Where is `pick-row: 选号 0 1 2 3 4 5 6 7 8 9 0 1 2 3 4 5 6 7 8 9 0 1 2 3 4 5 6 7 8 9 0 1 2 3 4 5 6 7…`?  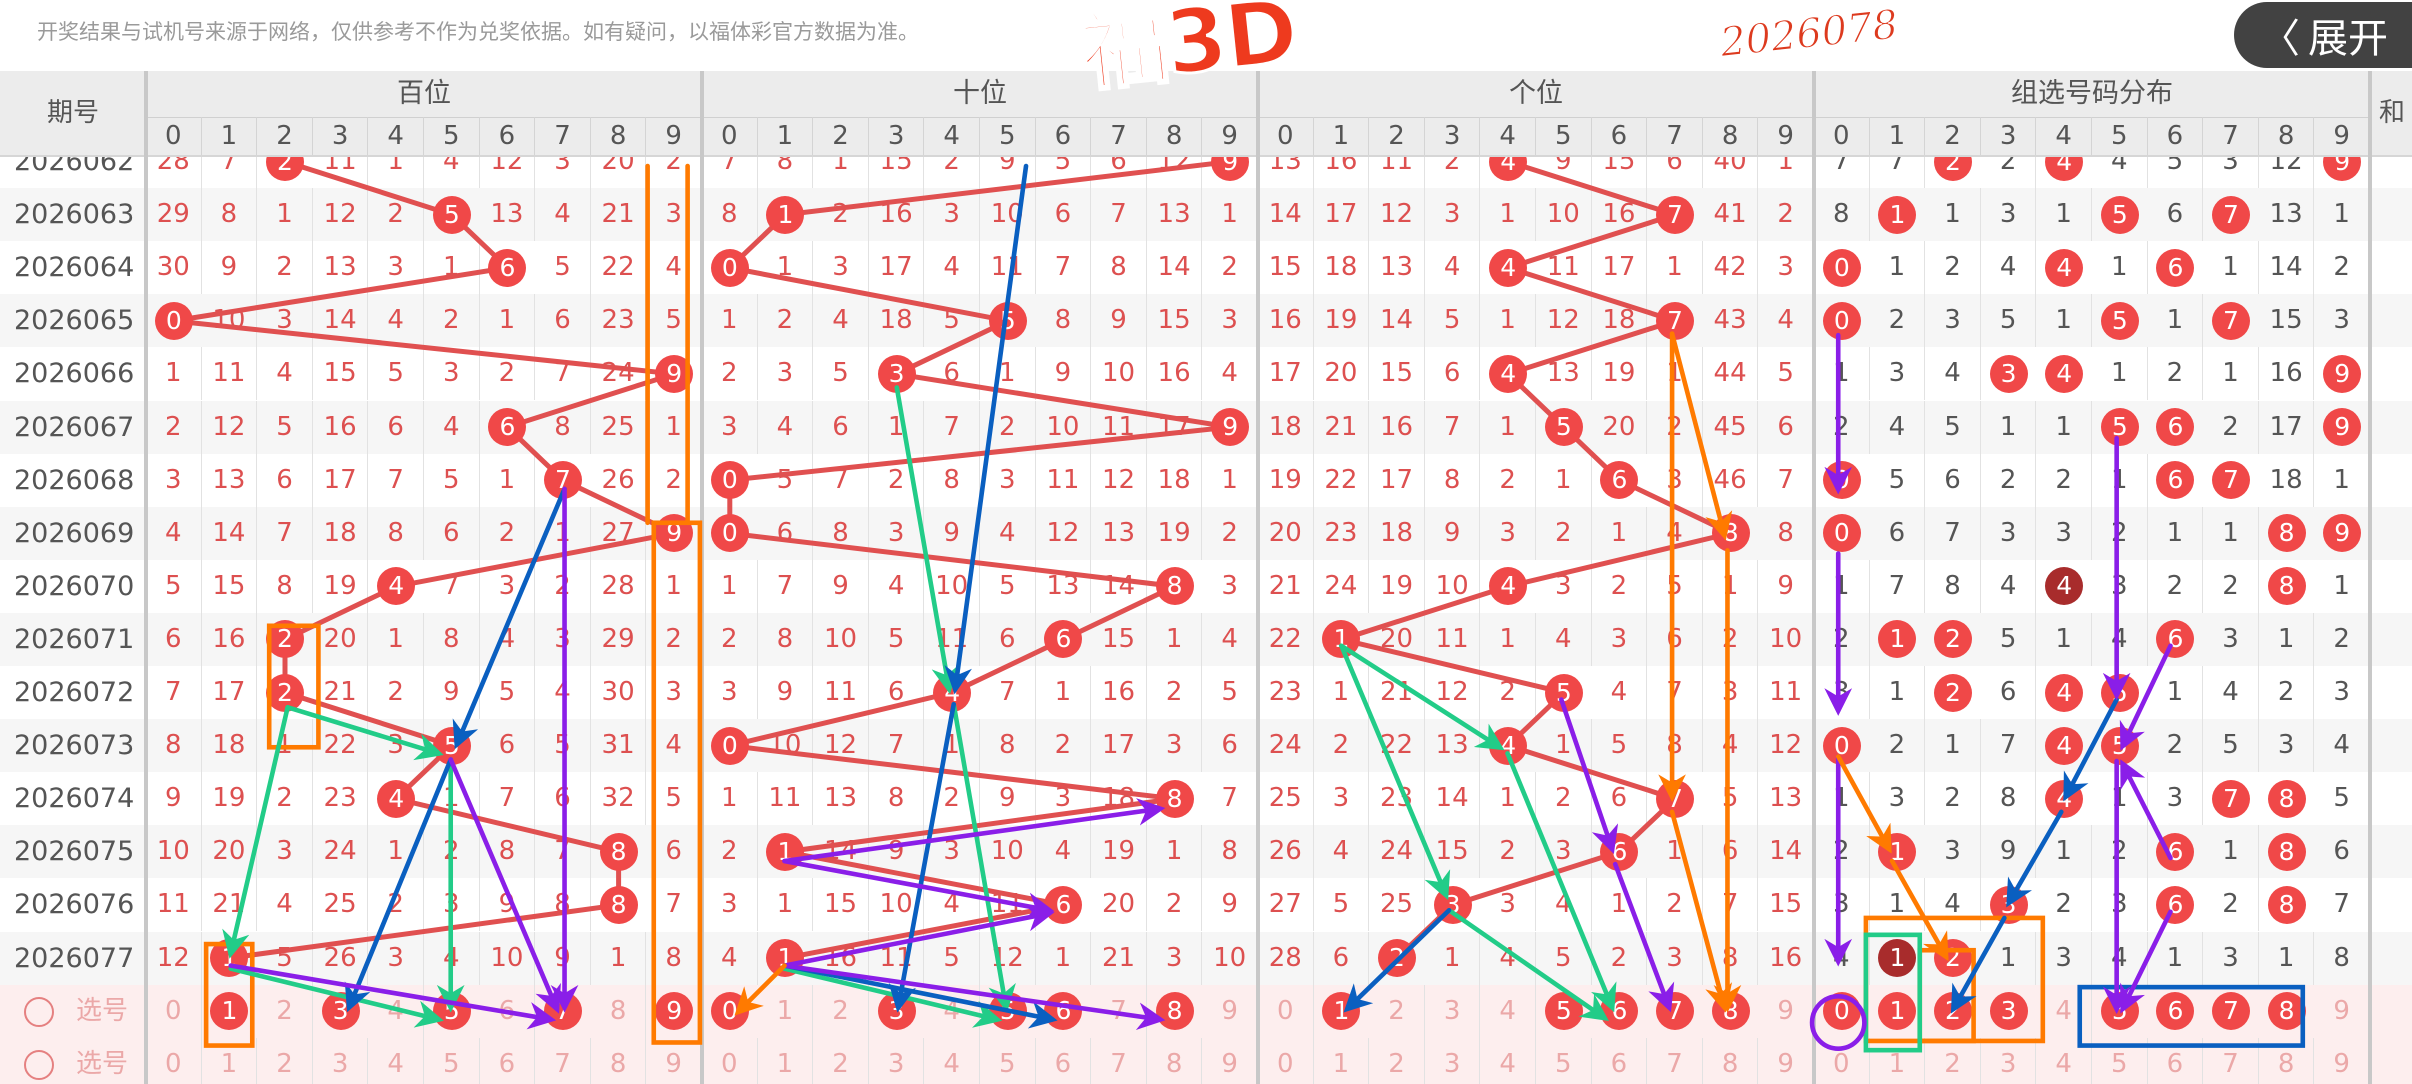 pick-row: 选号 0 1 2 3 4 5 6 7 8 9 0 1 2 3 4 5 6 7 8 9 0 1 2 3 4 5 6 7 8 9 0 1 2 3 4 5 6 7… is located at coordinates (1206, 1060).